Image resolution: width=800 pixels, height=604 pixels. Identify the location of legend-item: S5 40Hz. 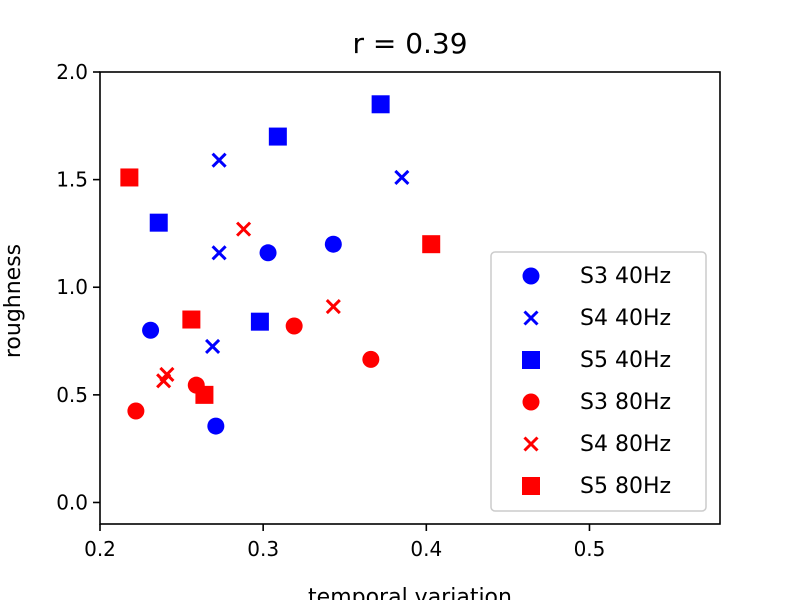
(596, 360).